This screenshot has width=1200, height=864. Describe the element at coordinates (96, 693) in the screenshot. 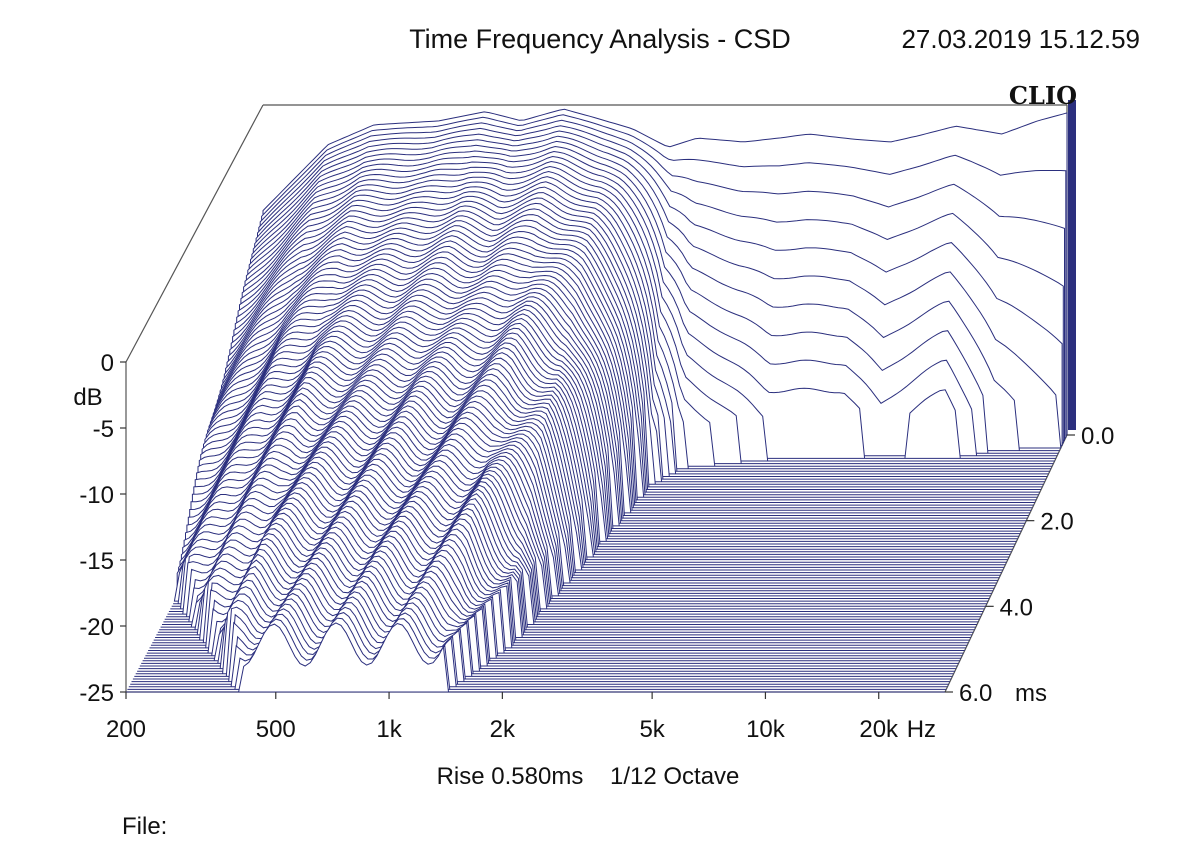

I see `y-tick-label: -25` at that location.